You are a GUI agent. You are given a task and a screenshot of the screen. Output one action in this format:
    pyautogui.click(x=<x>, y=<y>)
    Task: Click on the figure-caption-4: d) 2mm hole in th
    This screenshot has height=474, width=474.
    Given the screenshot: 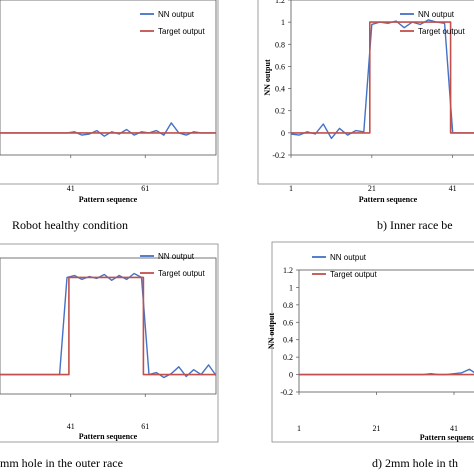 What is the action you would take?
    pyautogui.click(x=415, y=463)
    